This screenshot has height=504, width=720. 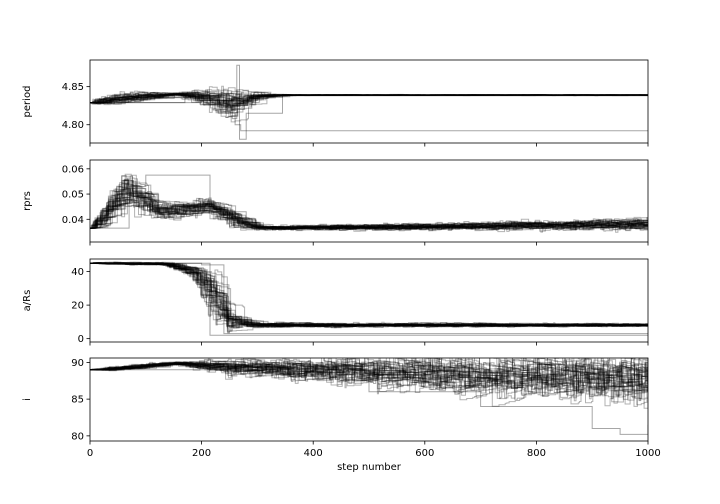 I want to click on y-tick-label: 0.06, so click(x=73, y=169).